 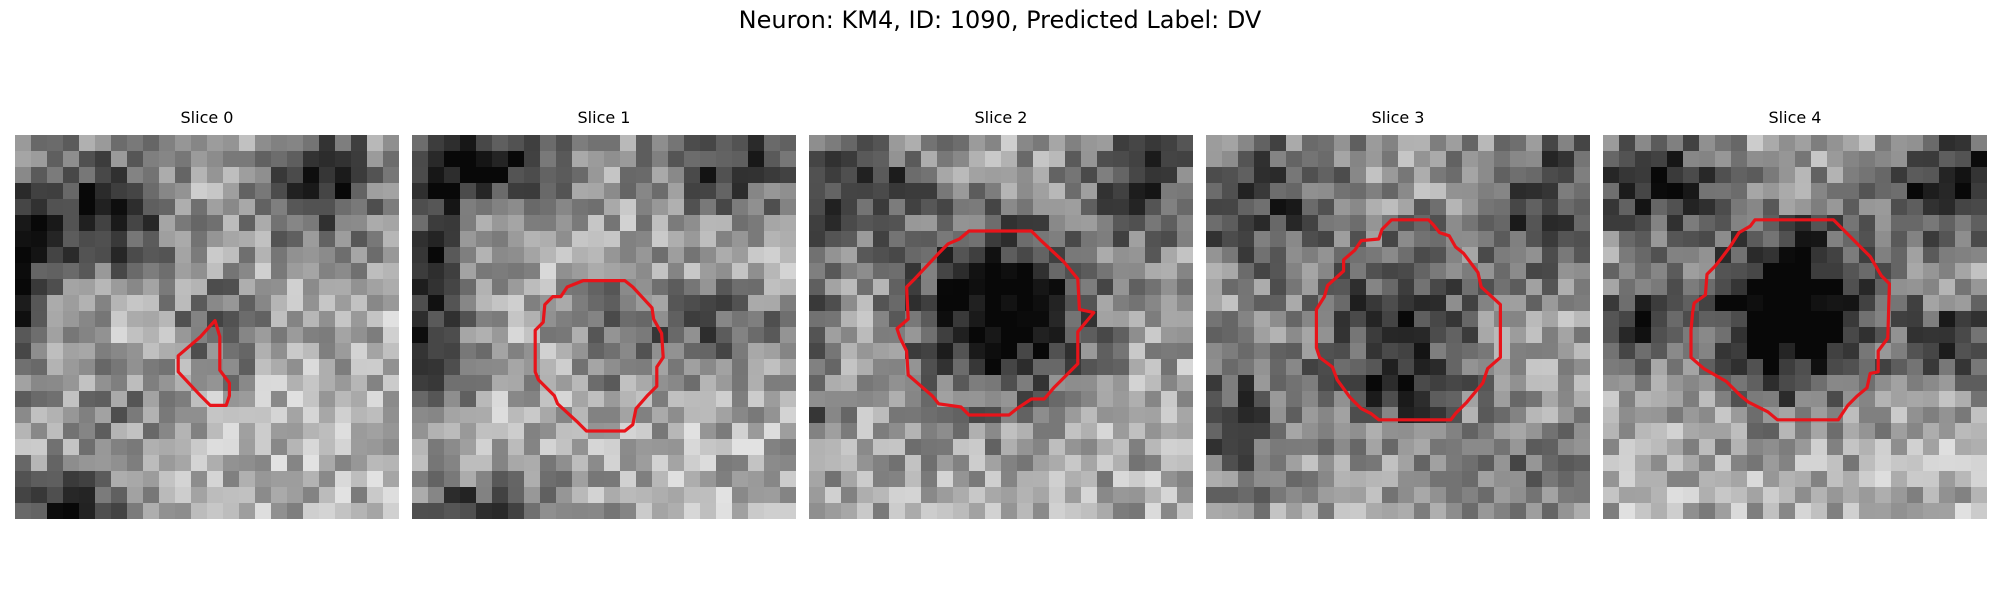 I want to click on roi-contour-small, so click(x=203, y=363).